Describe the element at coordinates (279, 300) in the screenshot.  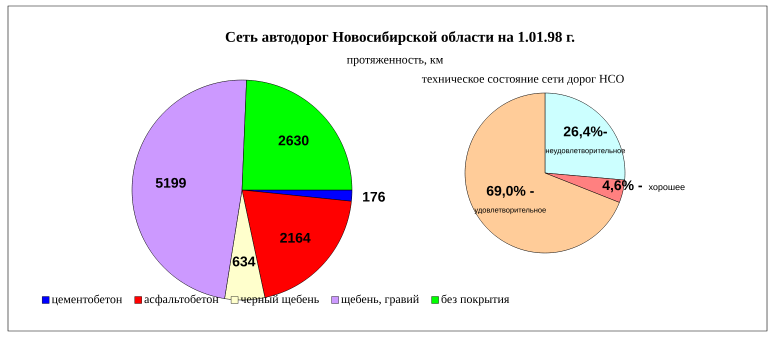
I see `legend-label: черный щебень` at that location.